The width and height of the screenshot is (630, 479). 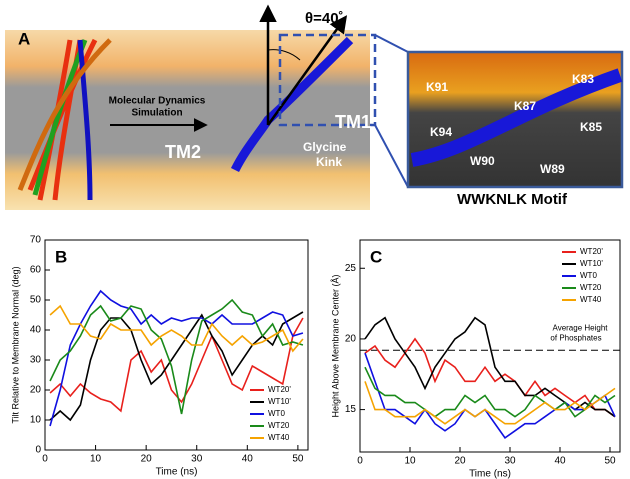 I want to click on y-axis-label: Tilt Relative to Membrane Normal (deg), so click(x=15, y=344).